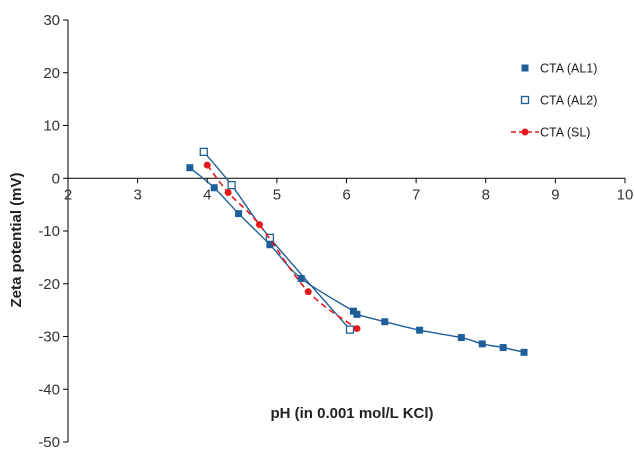 The image size is (634, 450). I want to click on legend-marker-cta-sl, so click(525, 132).